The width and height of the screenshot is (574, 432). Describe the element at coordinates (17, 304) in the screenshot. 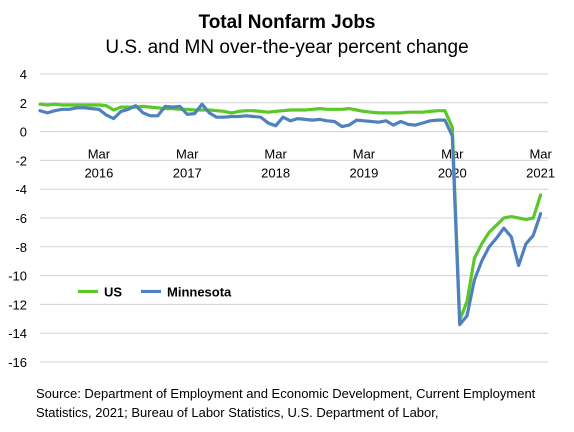

I see `y-tick-label: -12` at that location.